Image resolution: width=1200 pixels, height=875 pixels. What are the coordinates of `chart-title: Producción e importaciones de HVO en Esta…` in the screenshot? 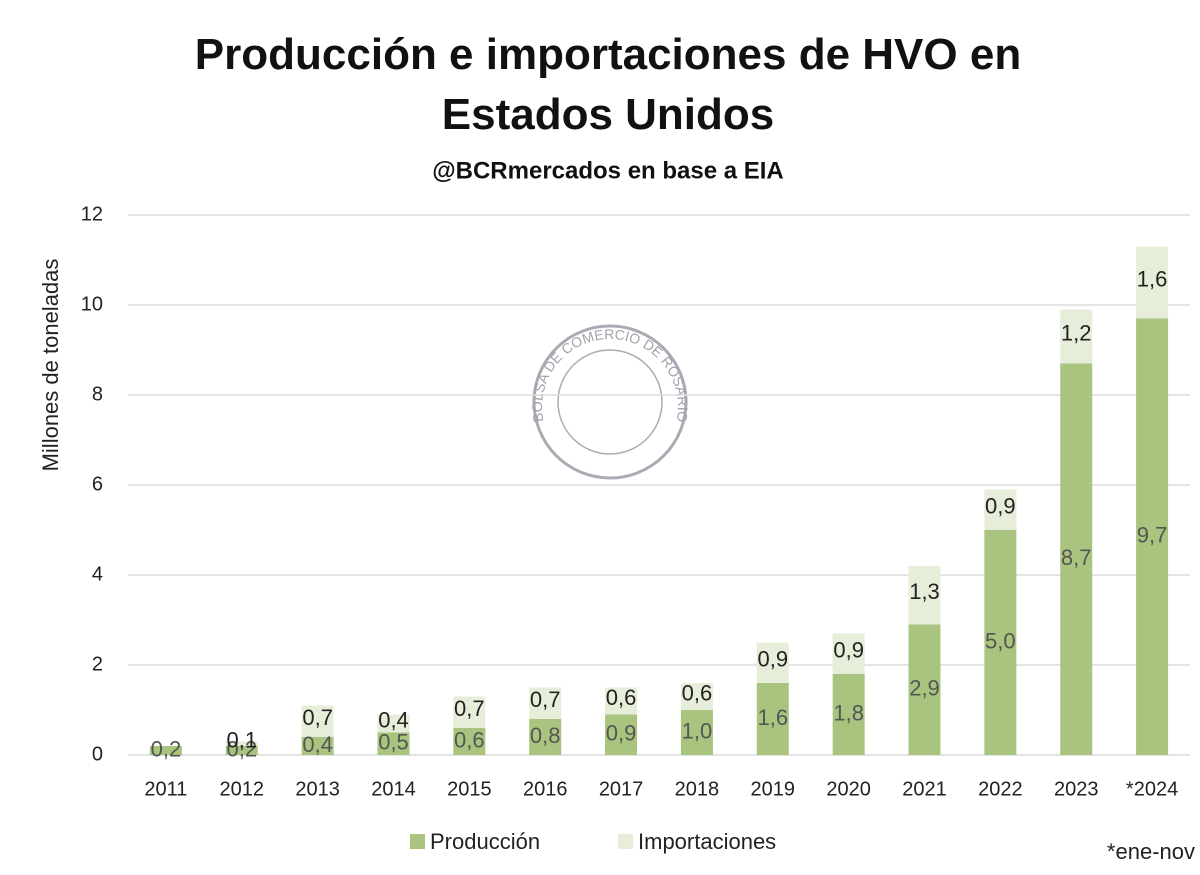 It's located at (608, 84).